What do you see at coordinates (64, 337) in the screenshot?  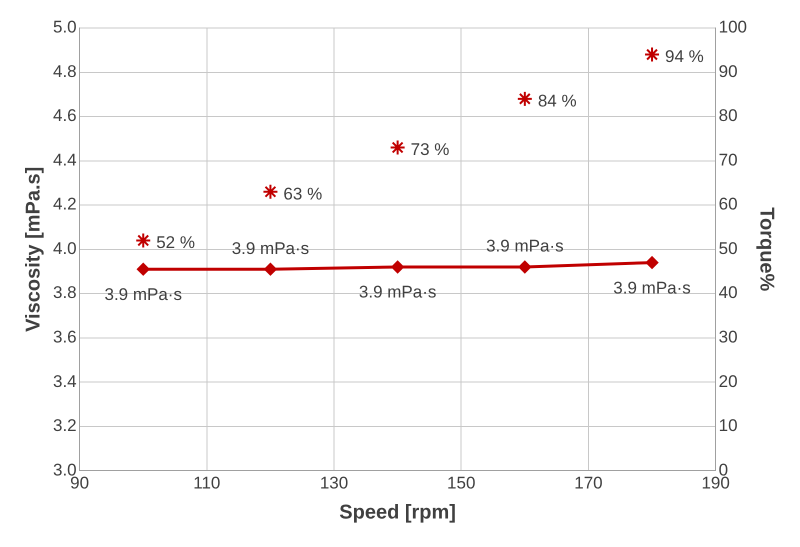 I see `y-tick-label: 3.6` at bounding box center [64, 337].